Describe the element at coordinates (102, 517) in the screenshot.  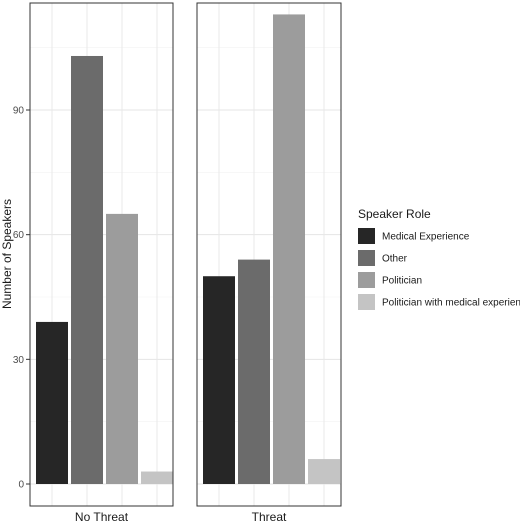
I see `facet-label: No Threat` at that location.